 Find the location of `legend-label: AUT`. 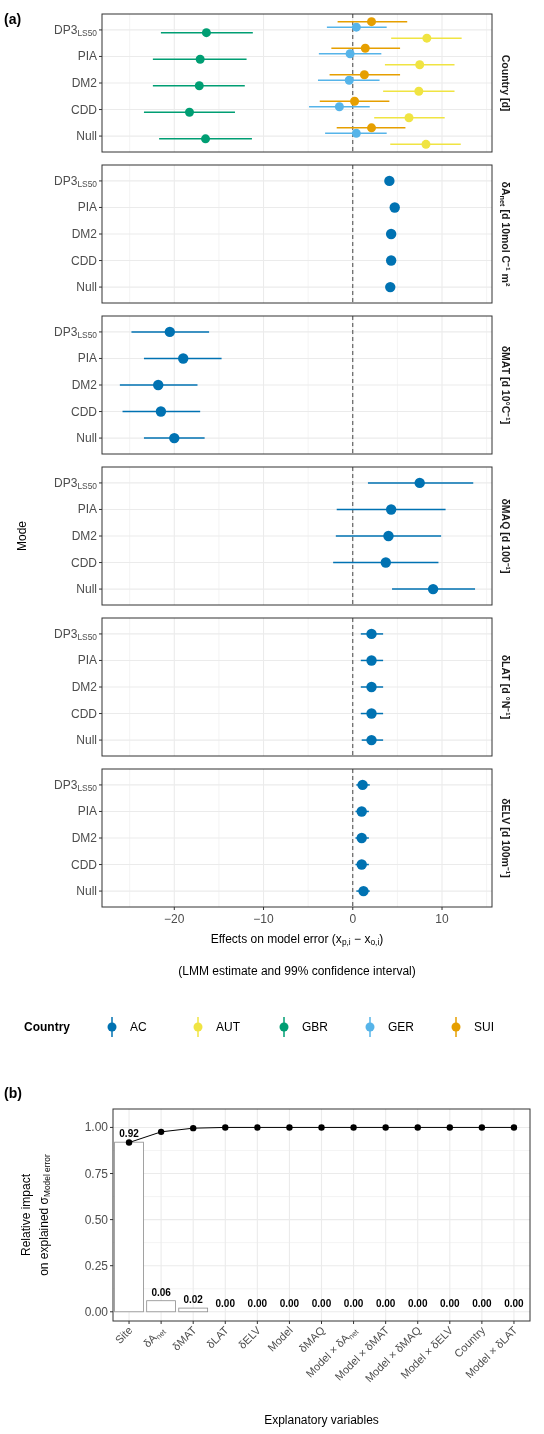

legend-label: AUT is located at coordinates (228, 1027).